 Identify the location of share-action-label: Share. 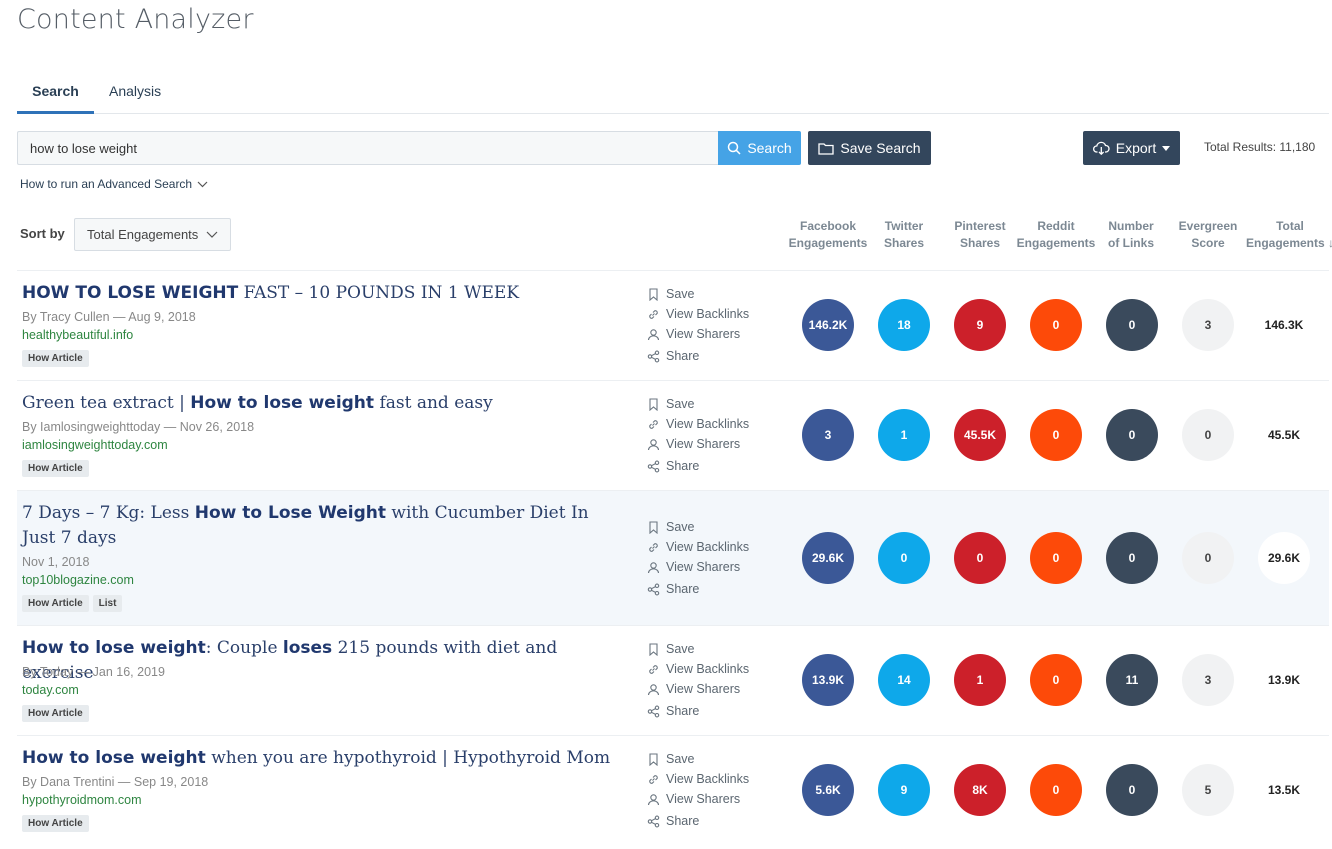
(683, 821).